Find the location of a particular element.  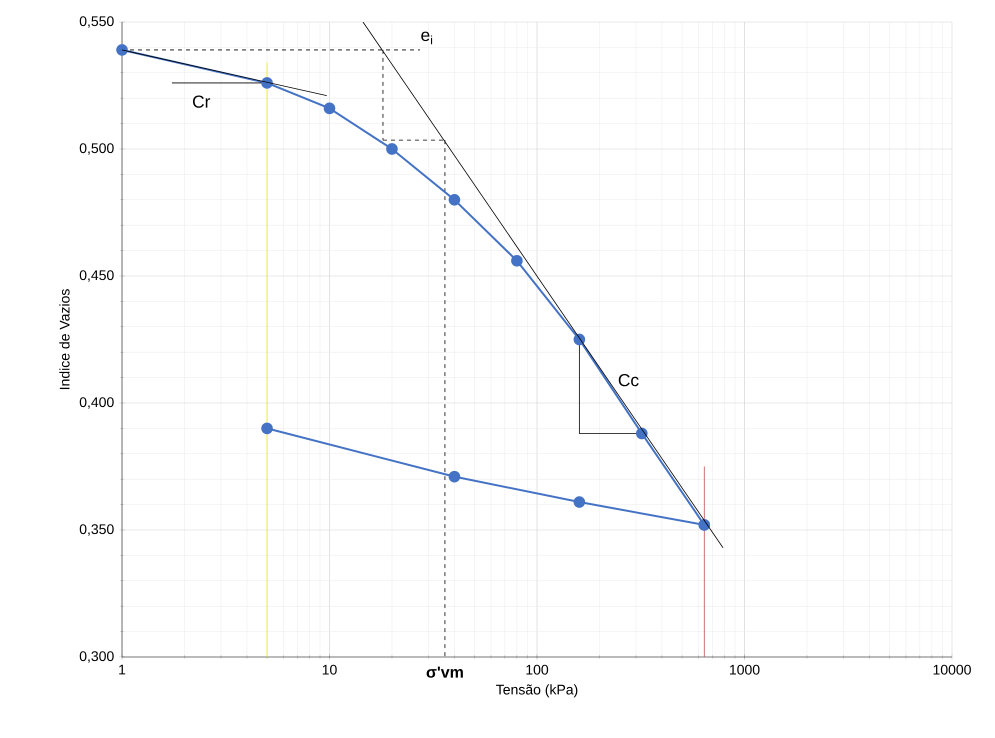

annotation: e$_{i}$ is located at coordinates (426, 38).